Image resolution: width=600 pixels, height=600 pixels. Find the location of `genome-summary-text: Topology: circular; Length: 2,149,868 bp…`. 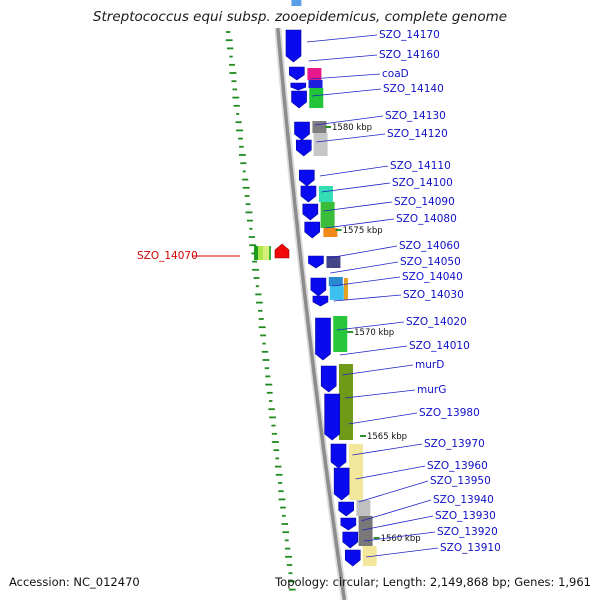

genome-summary-text: Topology: circular; Length: 2,149,868 bp… is located at coordinates (433, 582).